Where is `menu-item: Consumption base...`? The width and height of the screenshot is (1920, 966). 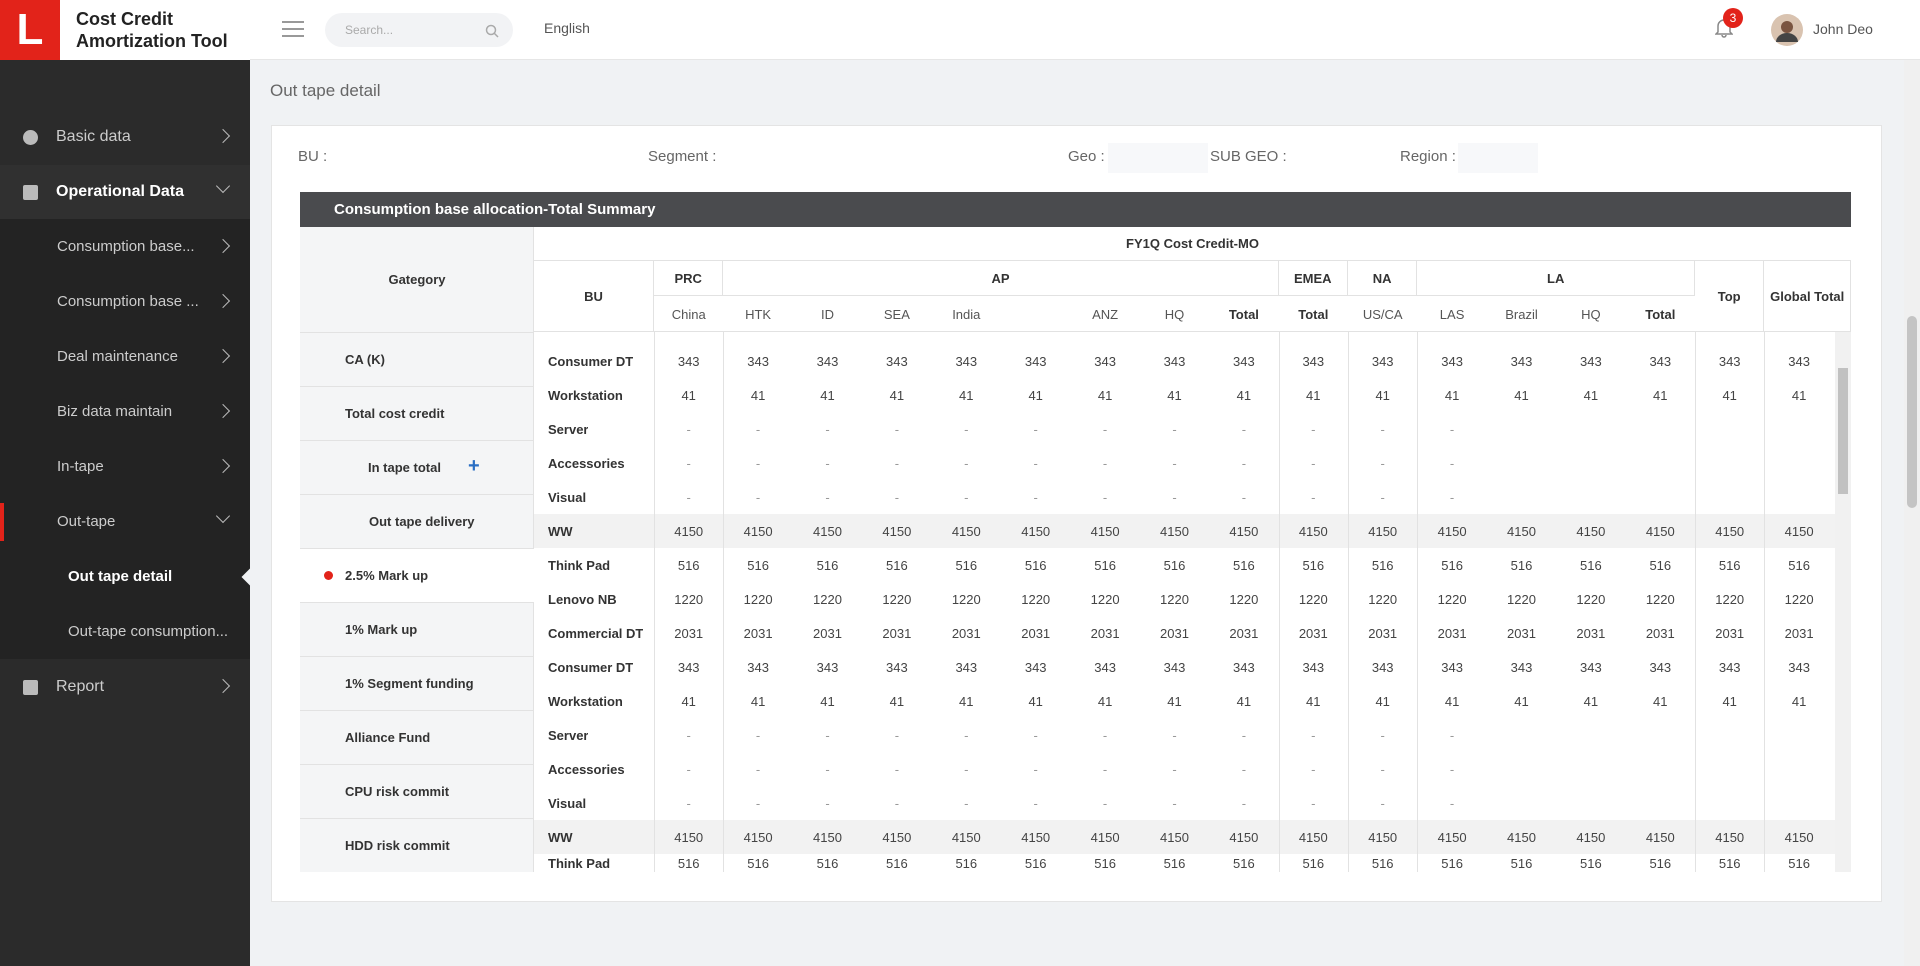
menu-item: Consumption base... is located at coordinates (125, 247).